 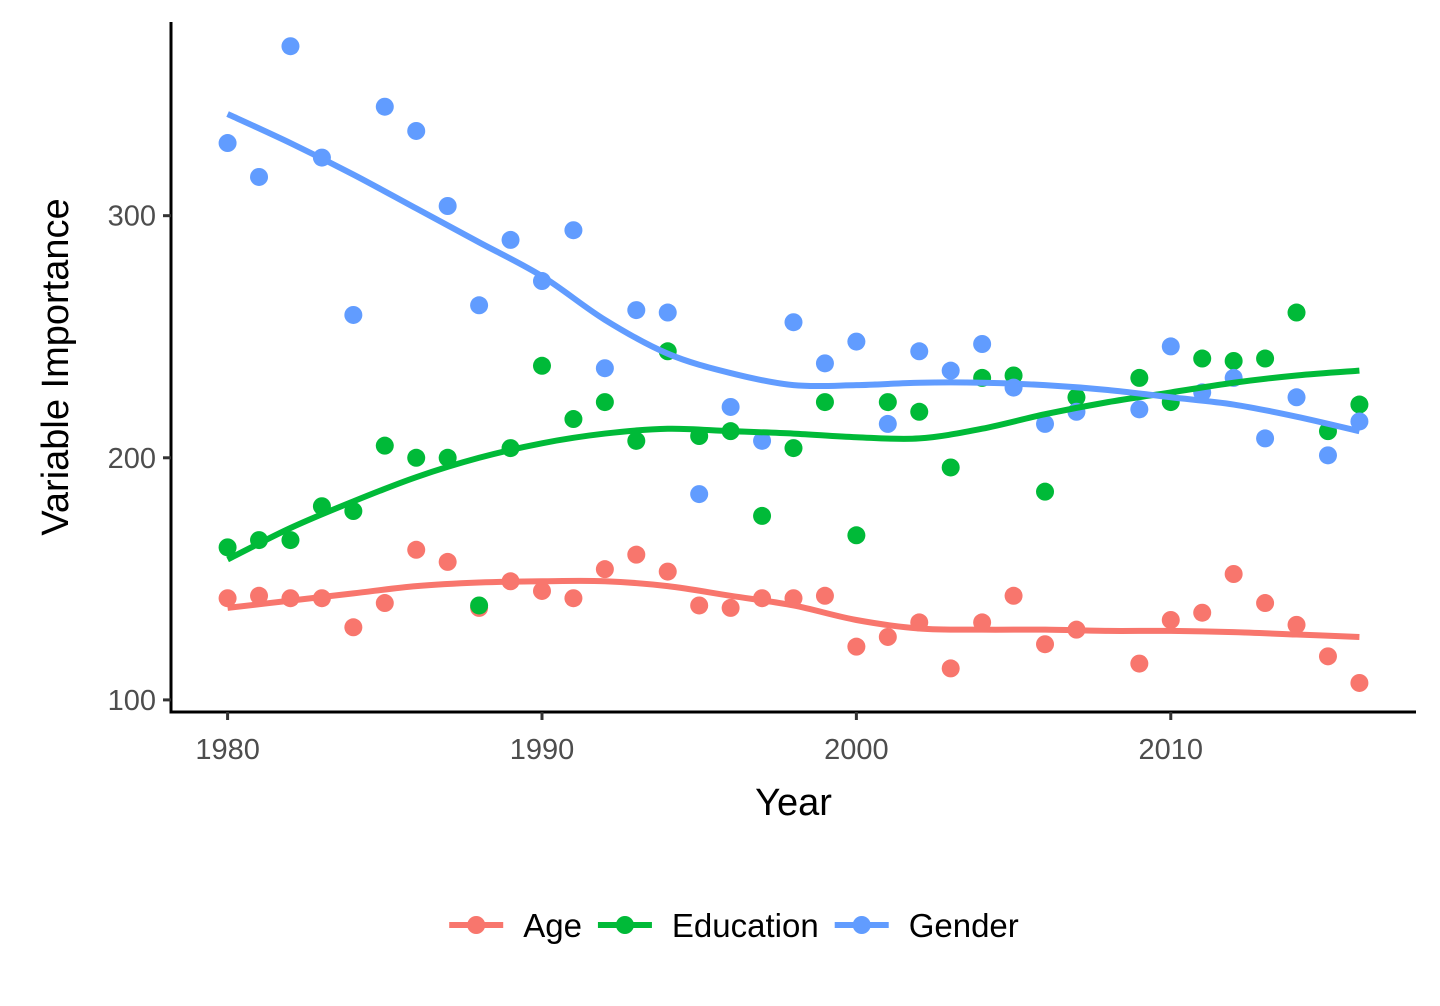 What do you see at coordinates (552, 925) in the screenshot?
I see `legend-label: Age` at bounding box center [552, 925].